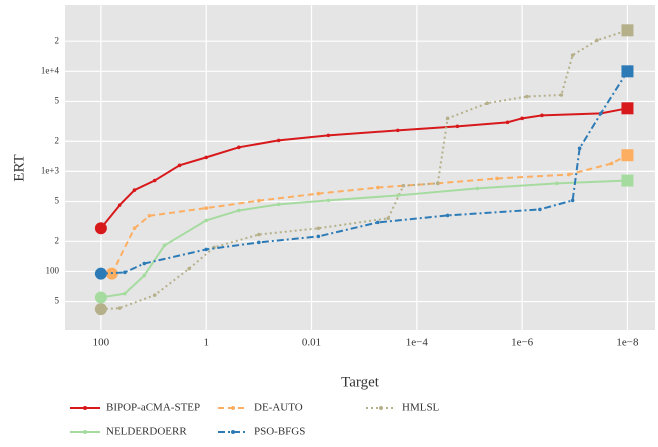  What do you see at coordinates (206, 343) in the screenshot?
I see `x-tick-label: 1` at bounding box center [206, 343].